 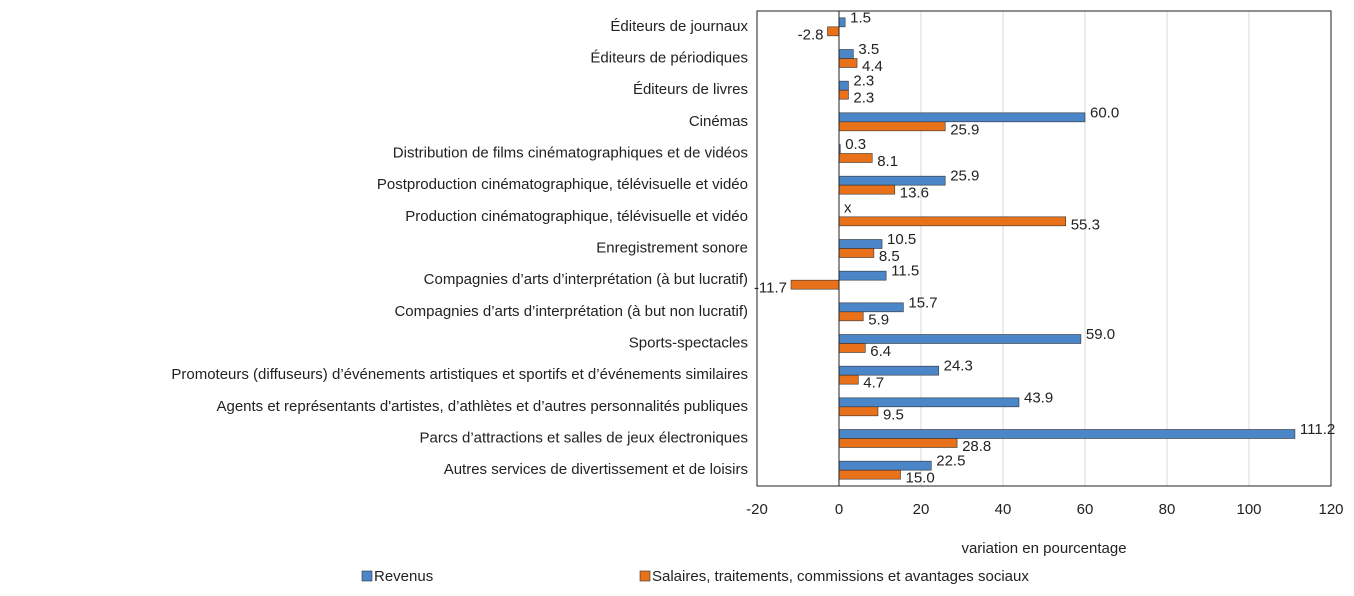 I want to click on category-label: Éditeurs de journaux, so click(x=679, y=26).